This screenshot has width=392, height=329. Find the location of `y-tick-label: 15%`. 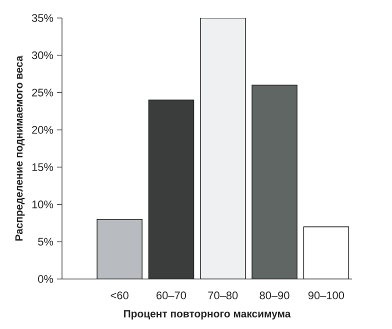

y-tick-label: 15% is located at coordinates (43, 167).